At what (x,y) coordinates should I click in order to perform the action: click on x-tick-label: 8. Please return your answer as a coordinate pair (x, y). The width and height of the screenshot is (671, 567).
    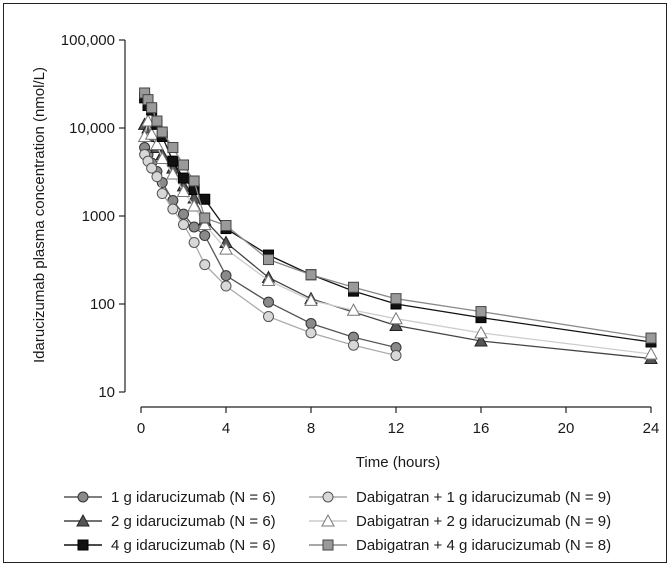
    Looking at the image, I should click on (311, 428).